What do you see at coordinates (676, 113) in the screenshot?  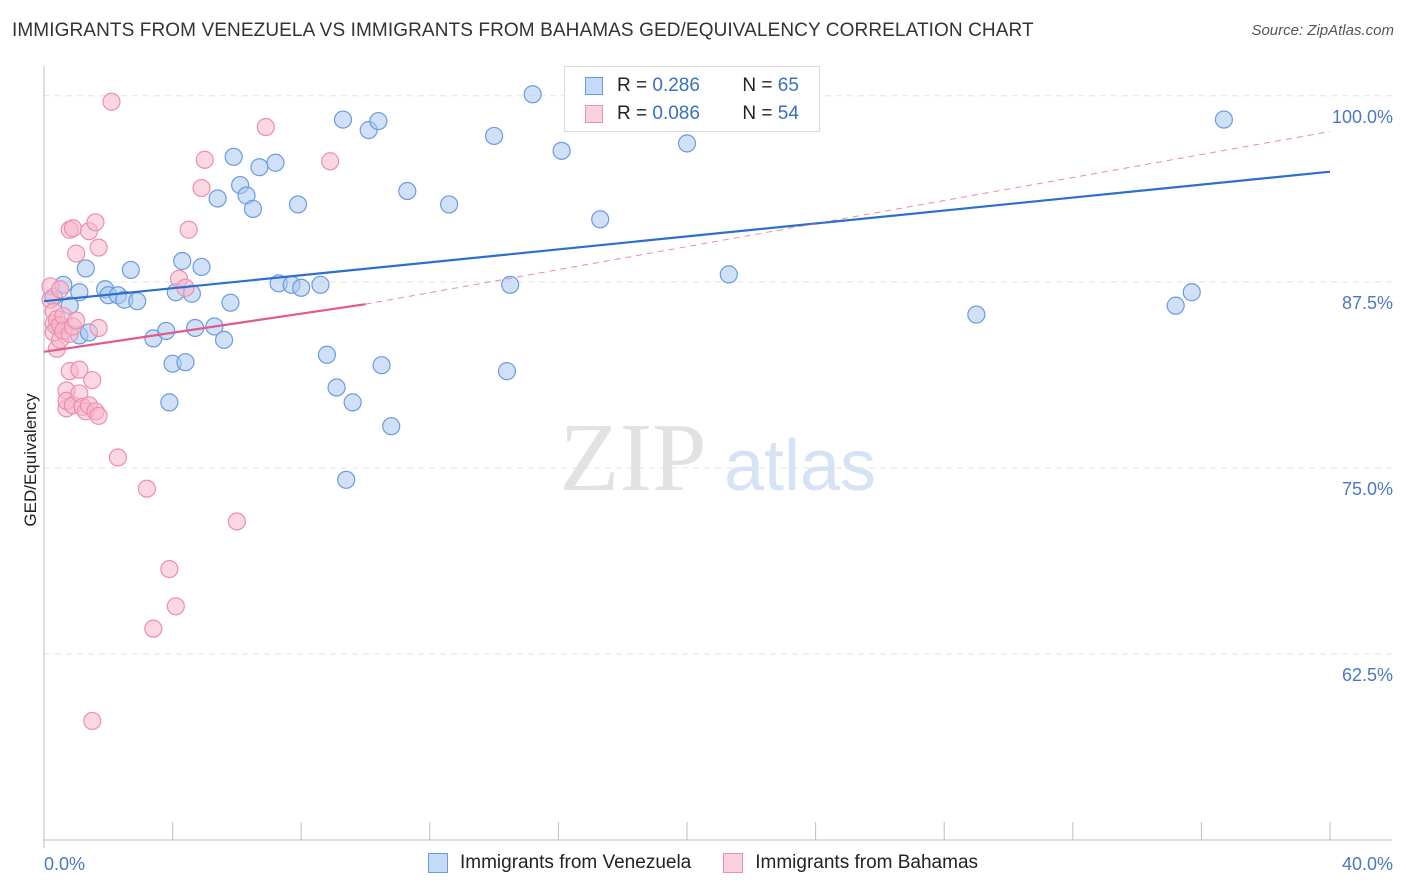 I see `legend-r-value: 0.086` at bounding box center [676, 113].